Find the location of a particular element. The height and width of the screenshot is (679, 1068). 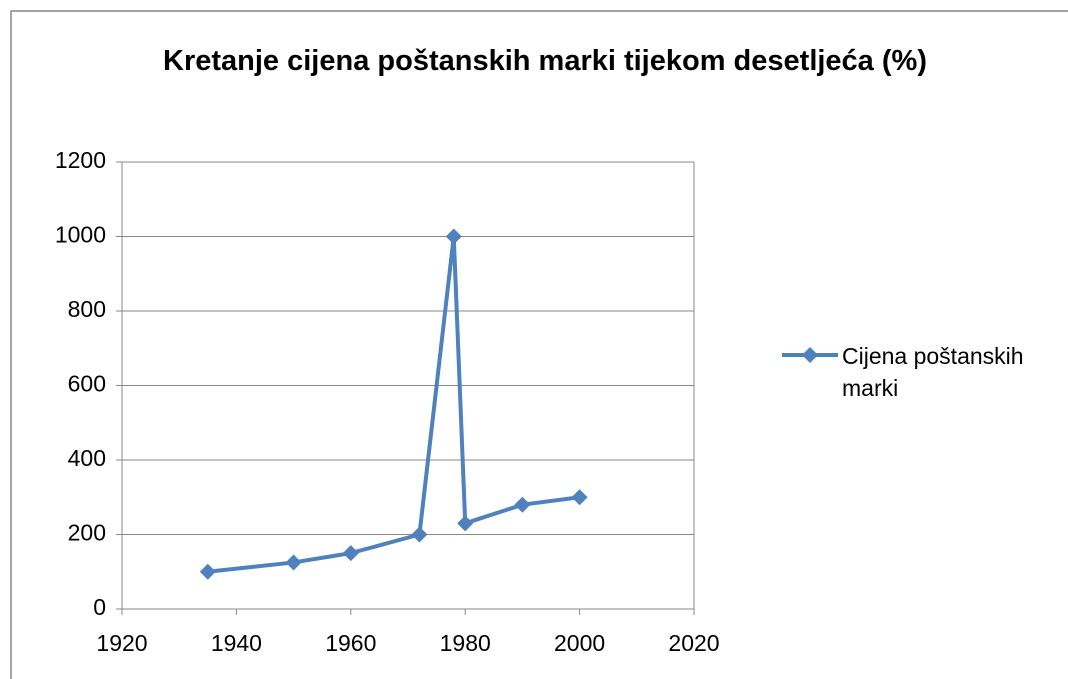

x-tick-label: 1920 is located at coordinates (121, 643).